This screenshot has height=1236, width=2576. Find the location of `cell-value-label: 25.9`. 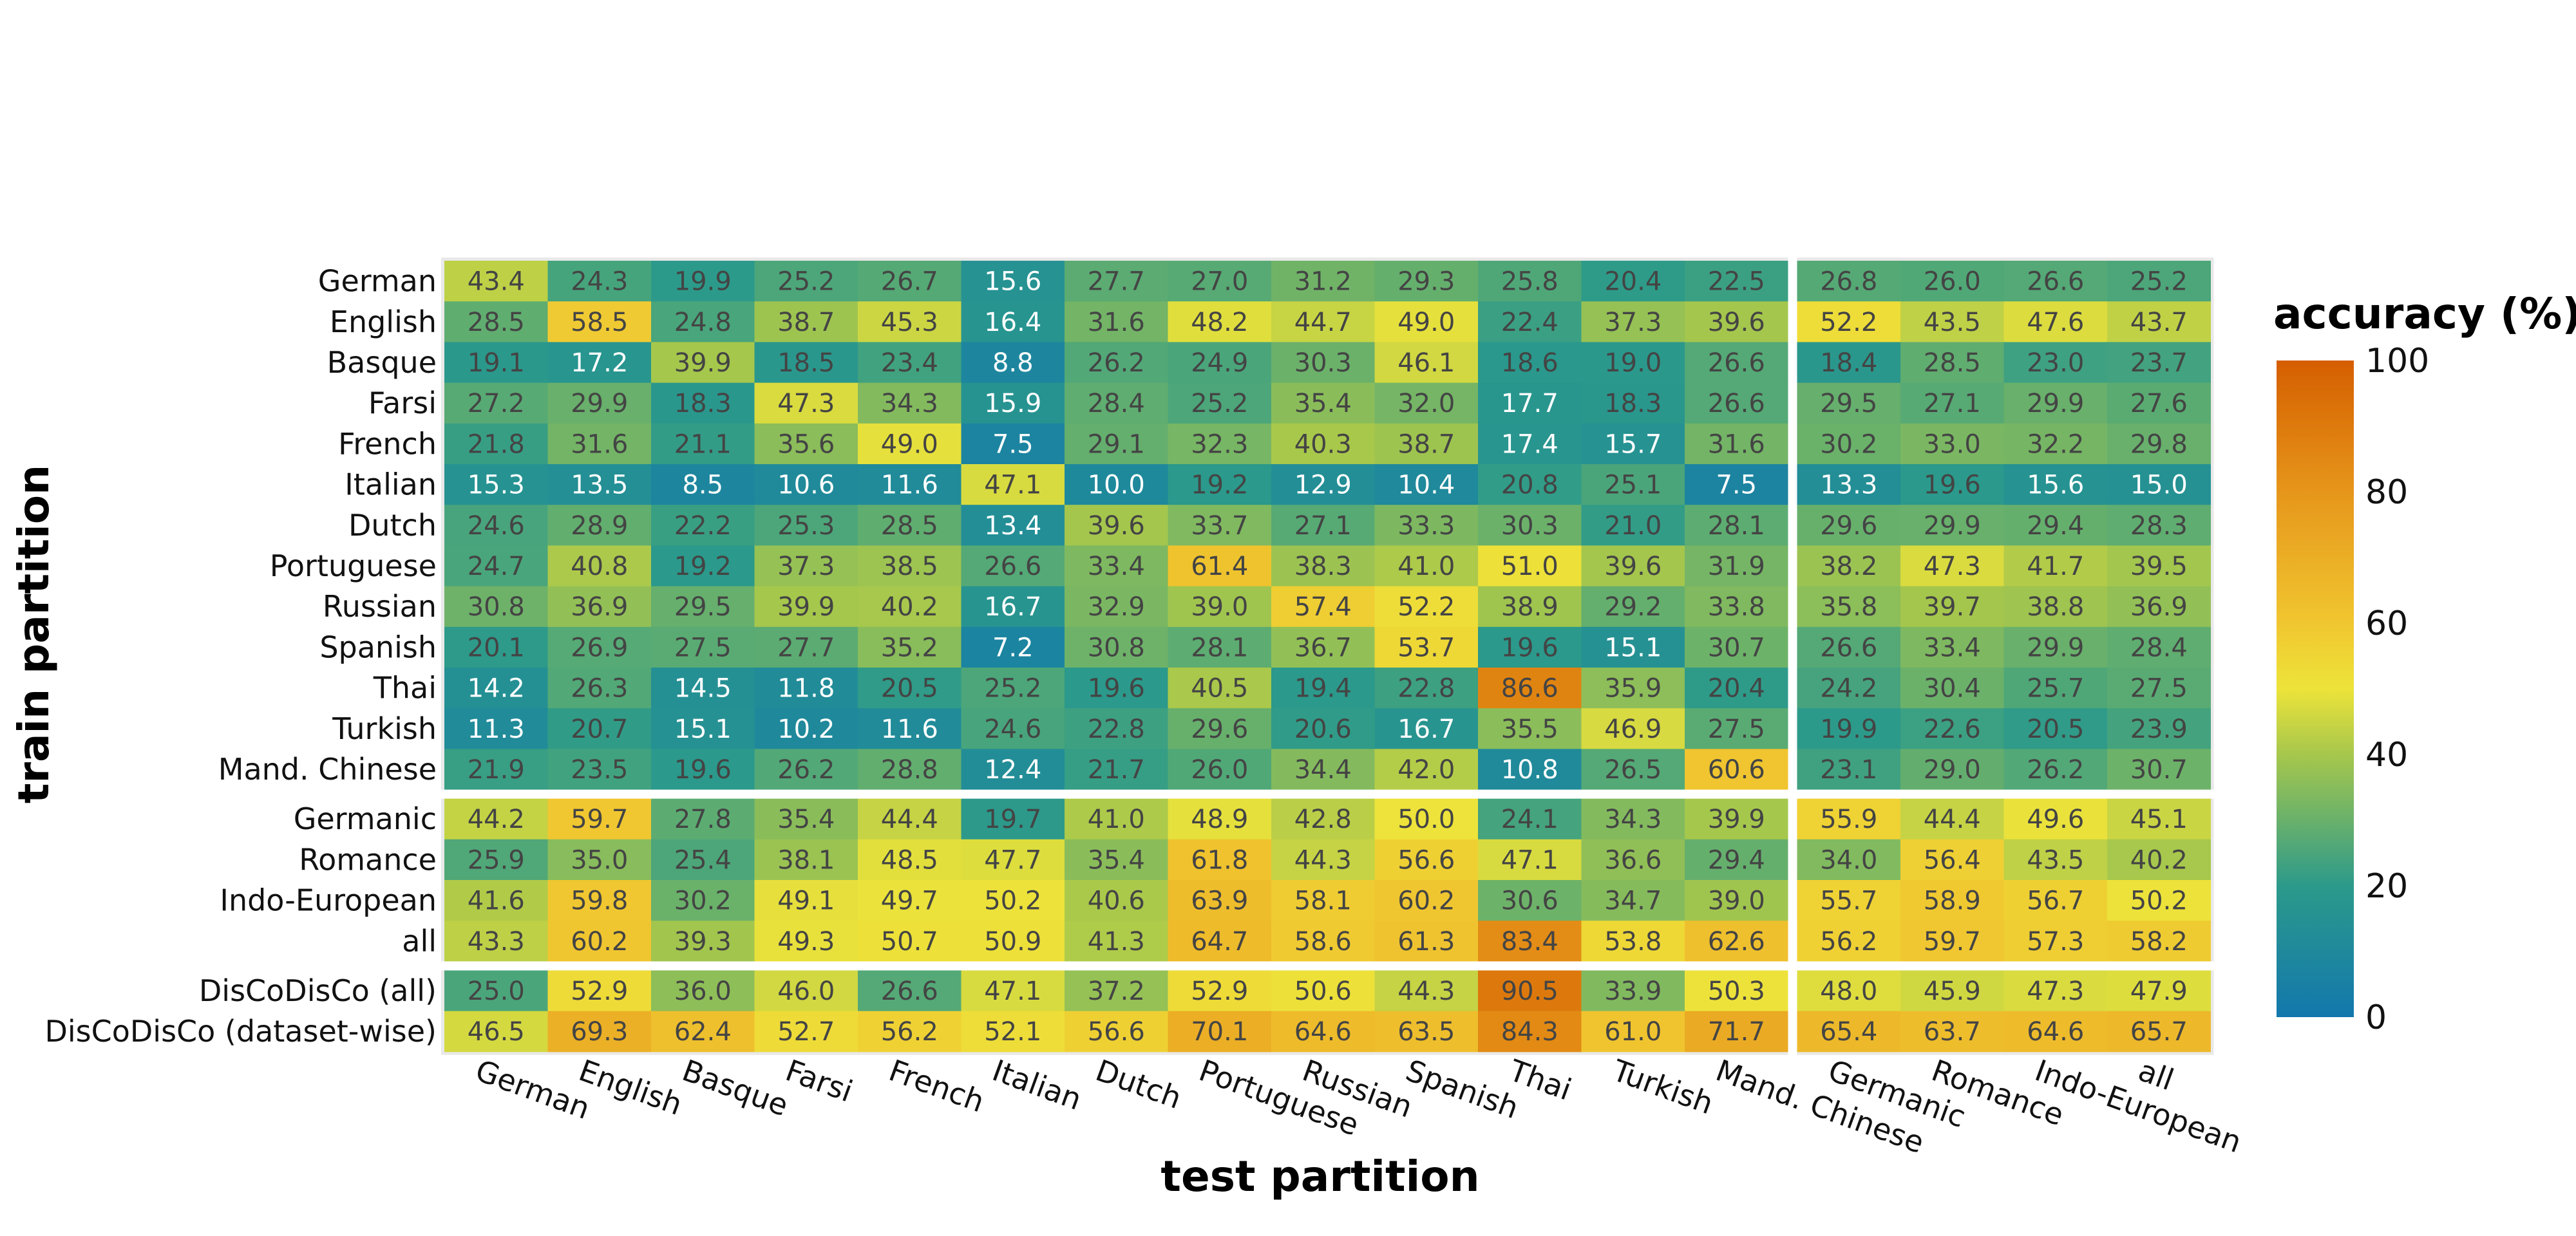

cell-value-label: 25.9 is located at coordinates (496, 860).